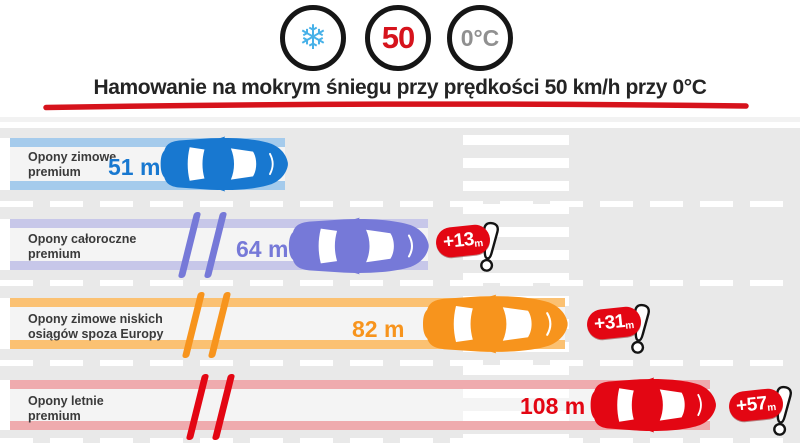  What do you see at coordinates (458, 241) in the screenshot?
I see `extra-distance-value: +13` at bounding box center [458, 241].